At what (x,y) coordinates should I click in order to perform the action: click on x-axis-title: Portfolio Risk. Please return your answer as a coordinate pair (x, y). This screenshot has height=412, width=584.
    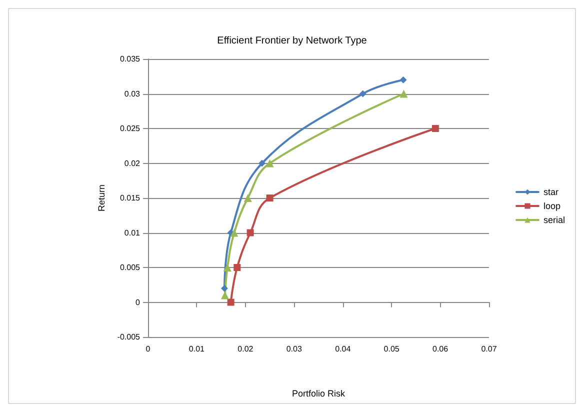
    Looking at the image, I should click on (319, 393).